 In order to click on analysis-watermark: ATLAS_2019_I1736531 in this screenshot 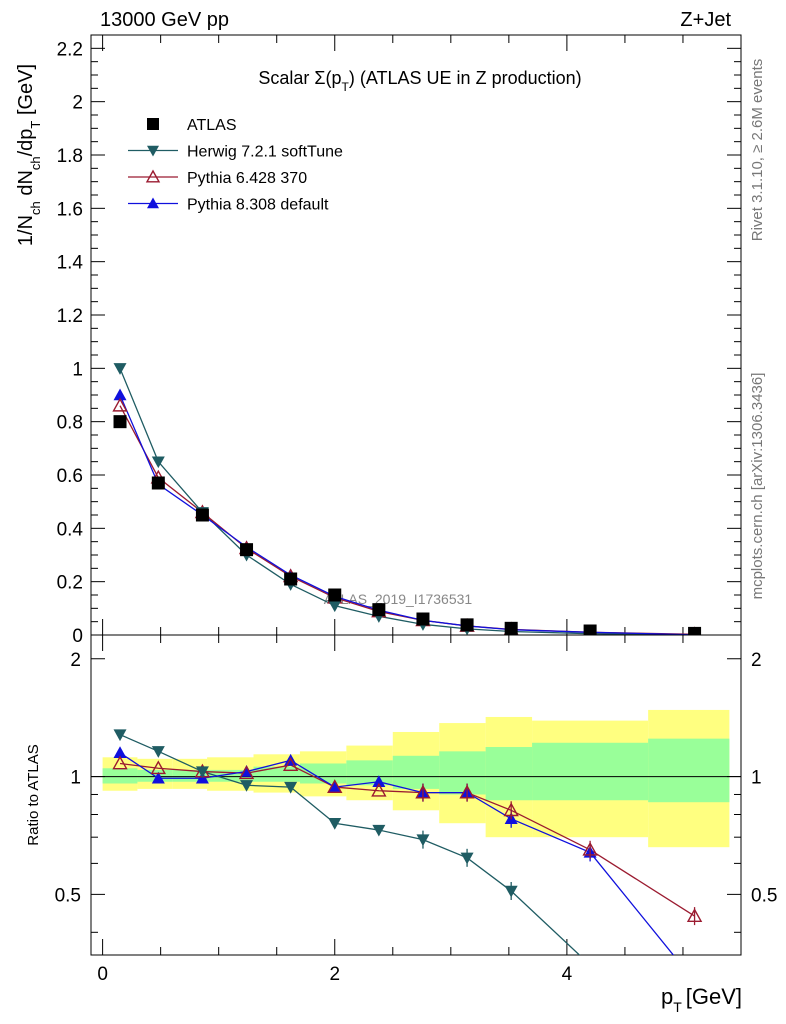, I will do `click(398, 599)`.